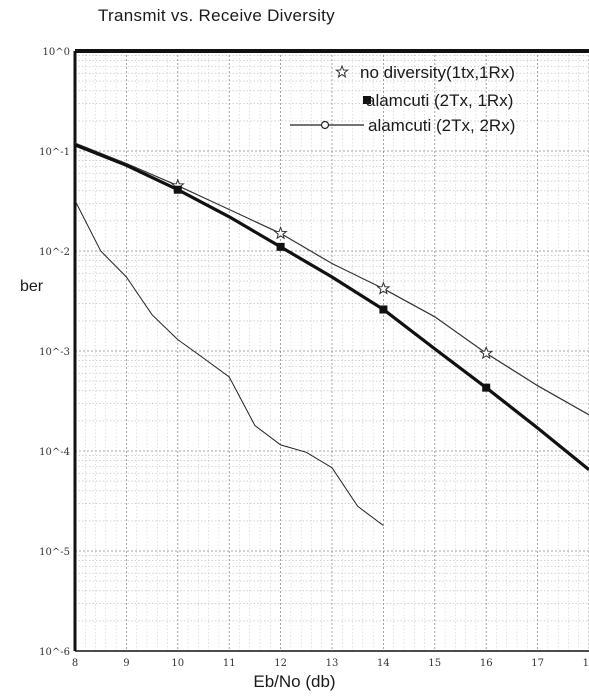 The height and width of the screenshot is (697, 589). Describe the element at coordinates (383, 663) in the screenshot. I see `x-tick-label: 14` at that location.